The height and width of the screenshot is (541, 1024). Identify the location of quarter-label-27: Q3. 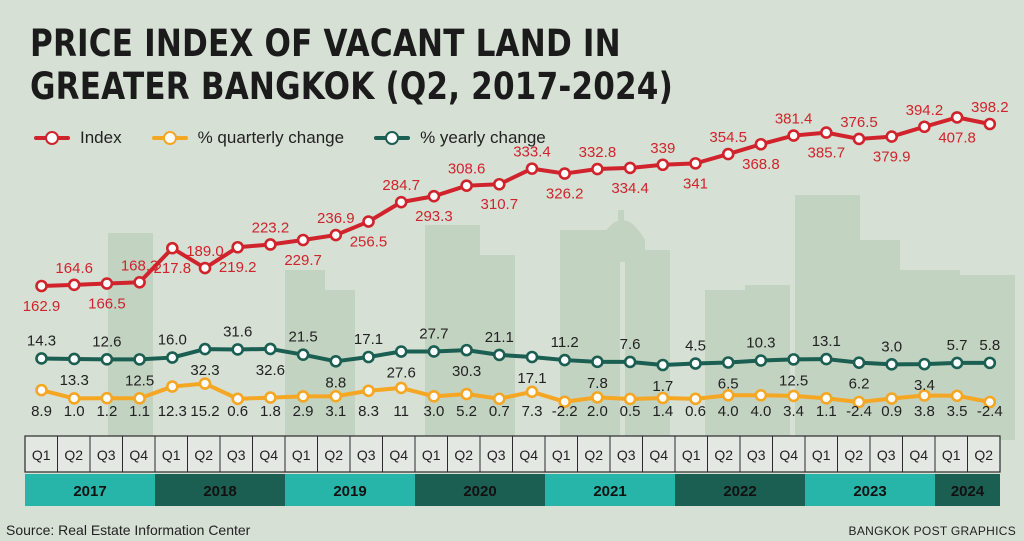
(886, 455).